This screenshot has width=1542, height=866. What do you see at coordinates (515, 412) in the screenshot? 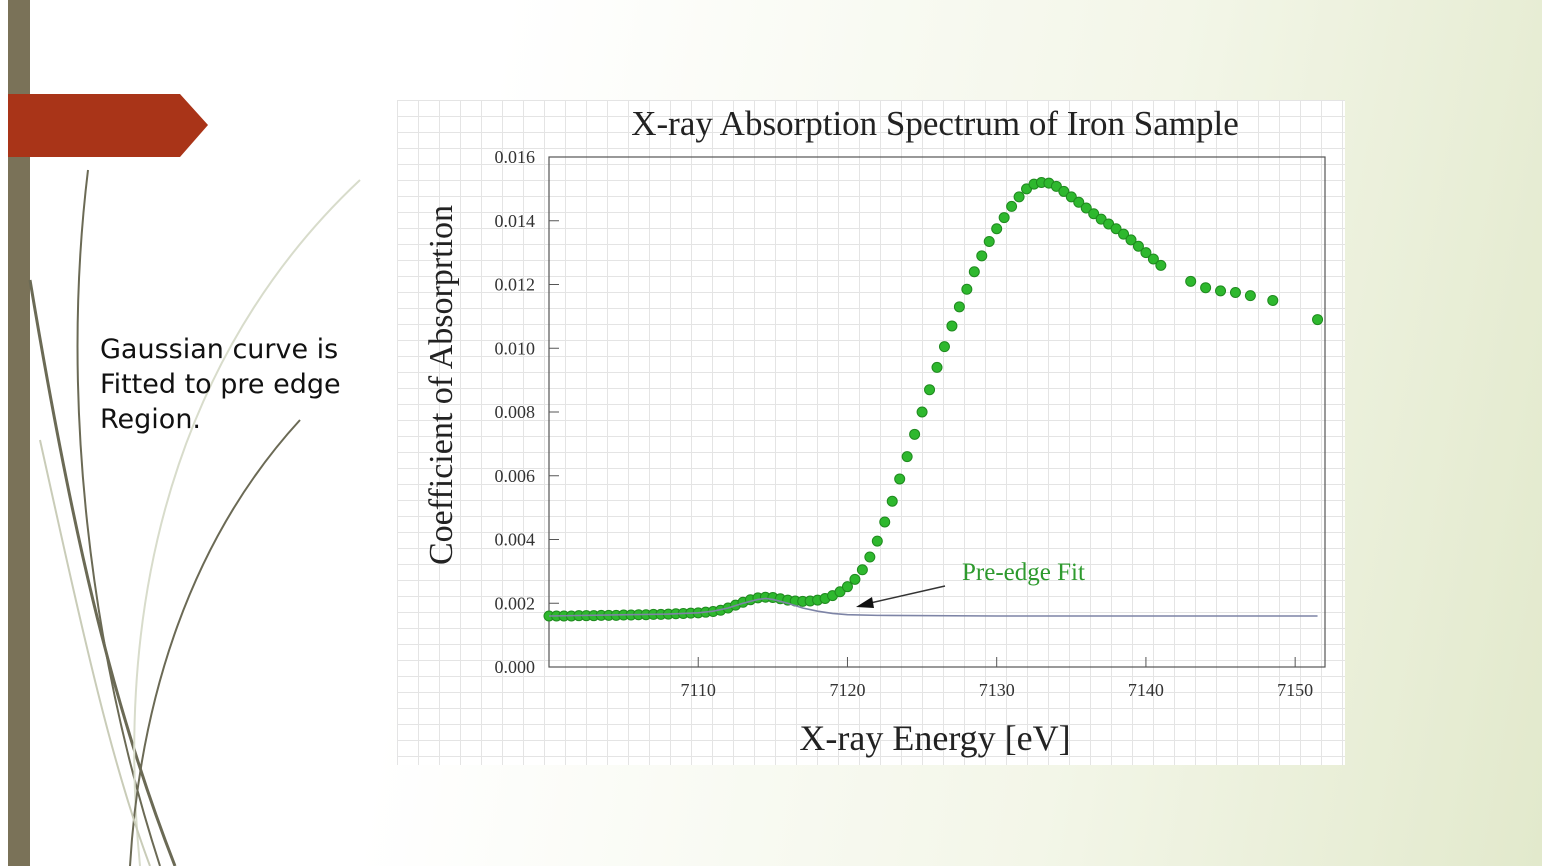
I see `y-tick-label: 0.008` at bounding box center [515, 412].